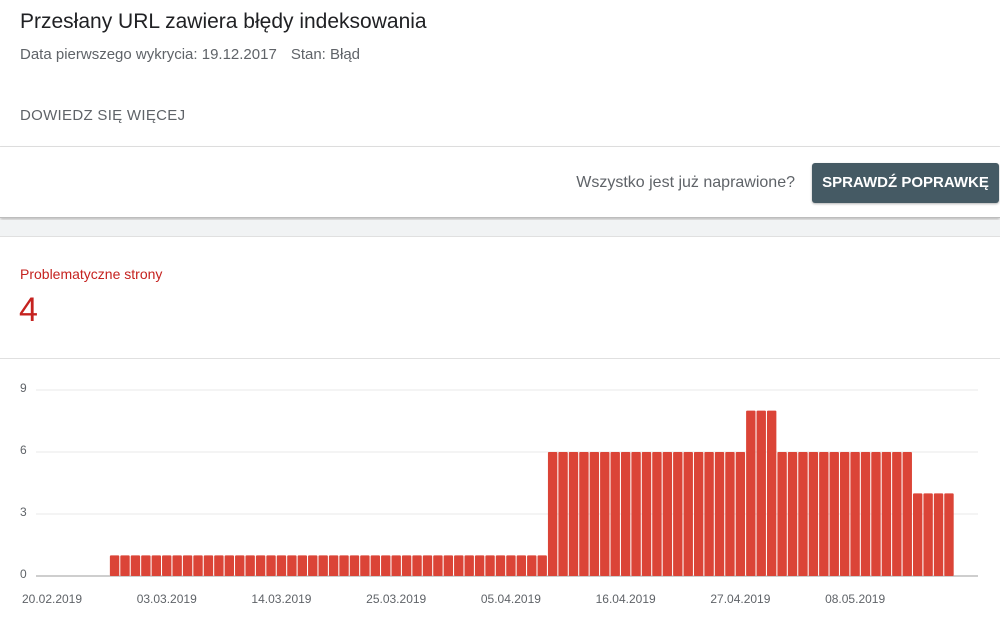  What do you see at coordinates (103, 115) in the screenshot?
I see `learn-more-link: DOWIEDZ SIĘ WIĘCEJ` at bounding box center [103, 115].